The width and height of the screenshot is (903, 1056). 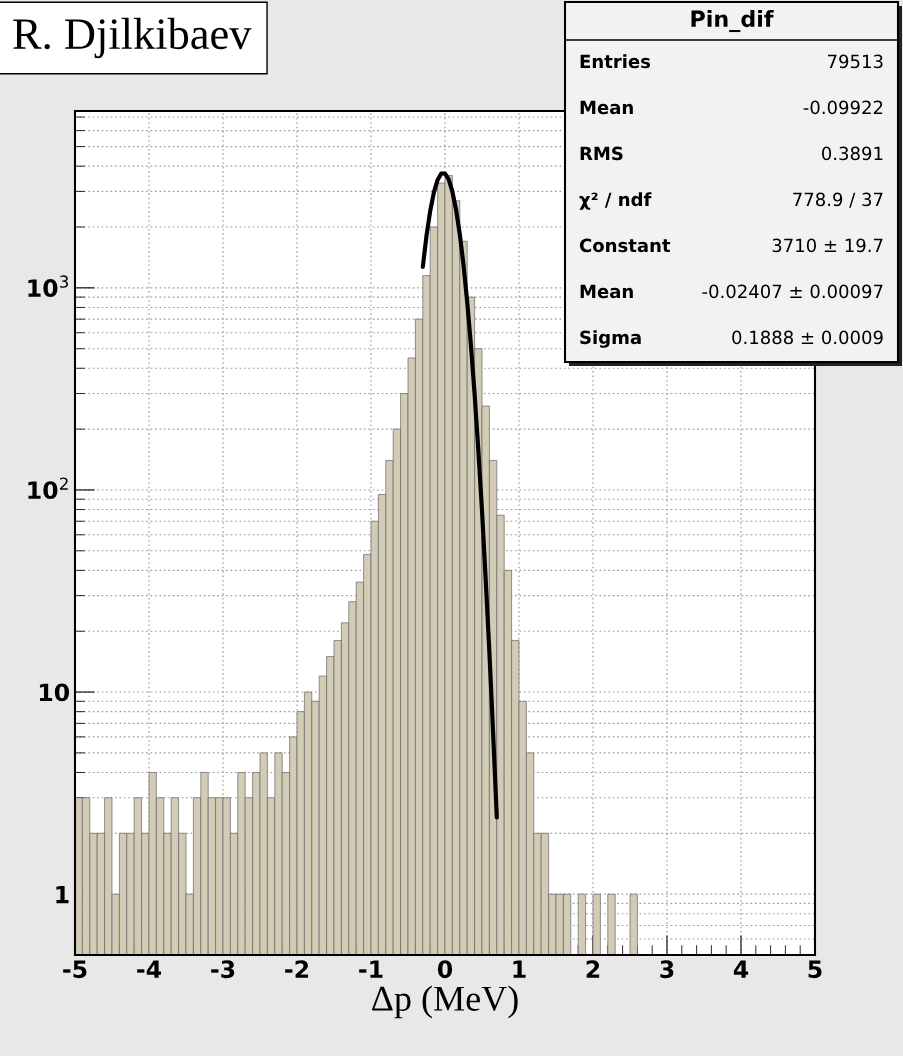 I want to click on annotation: -0.09922, so click(x=843, y=107).